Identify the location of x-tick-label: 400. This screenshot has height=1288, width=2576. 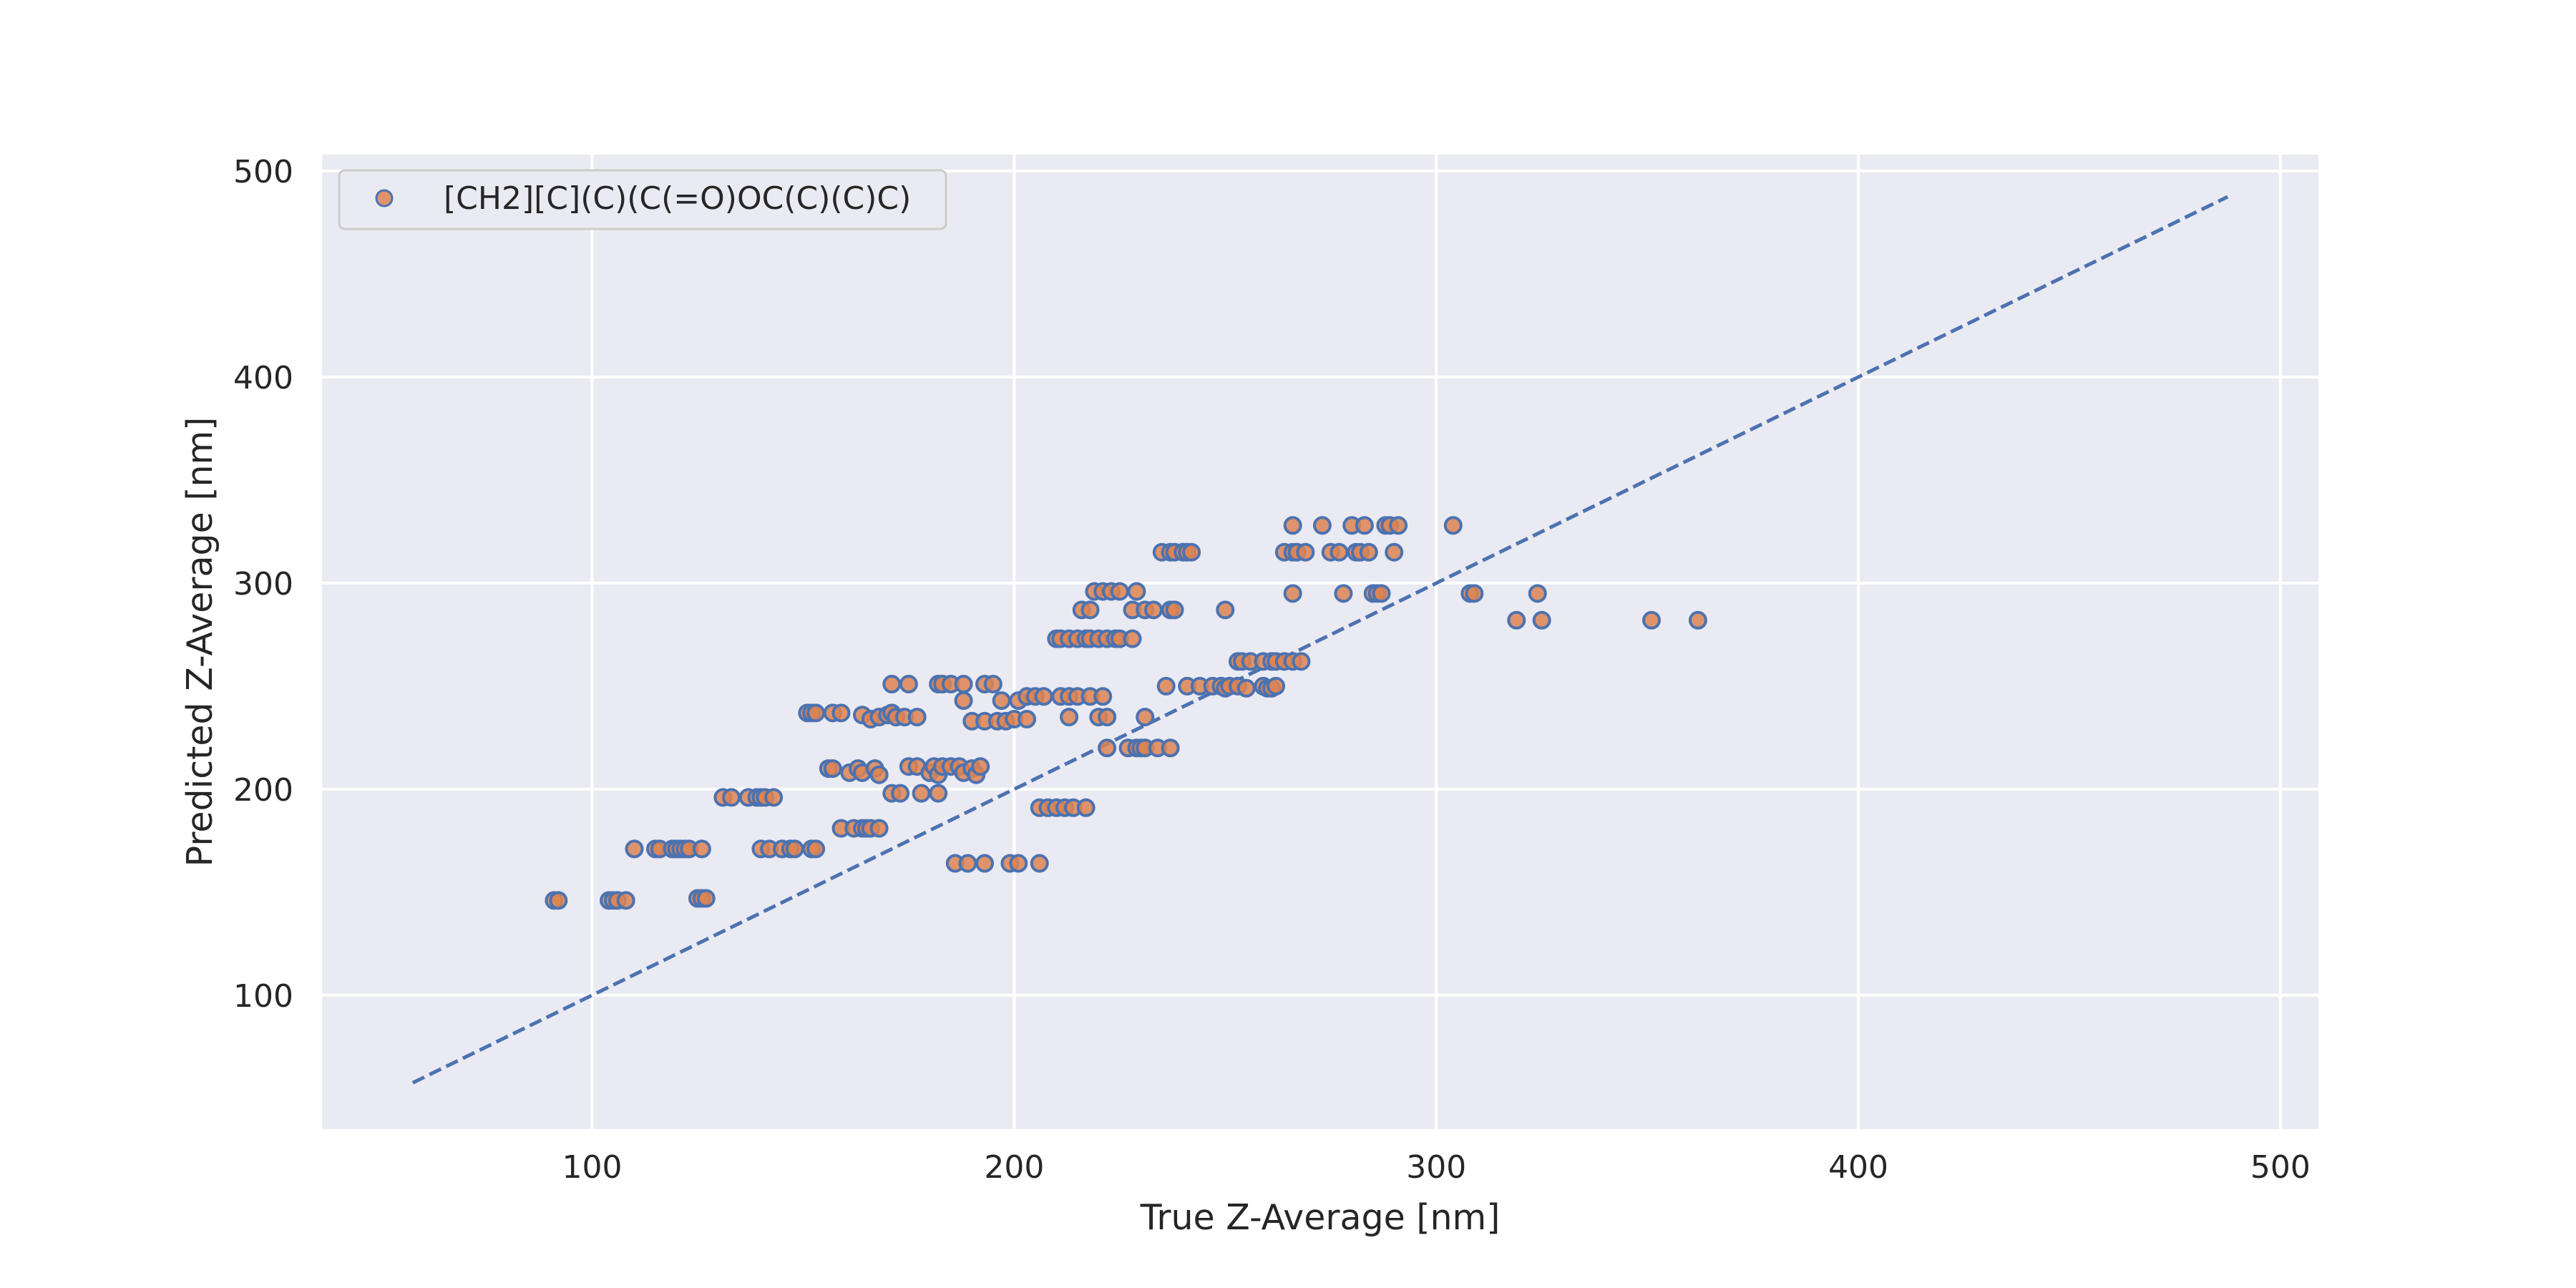
(1858, 1167).